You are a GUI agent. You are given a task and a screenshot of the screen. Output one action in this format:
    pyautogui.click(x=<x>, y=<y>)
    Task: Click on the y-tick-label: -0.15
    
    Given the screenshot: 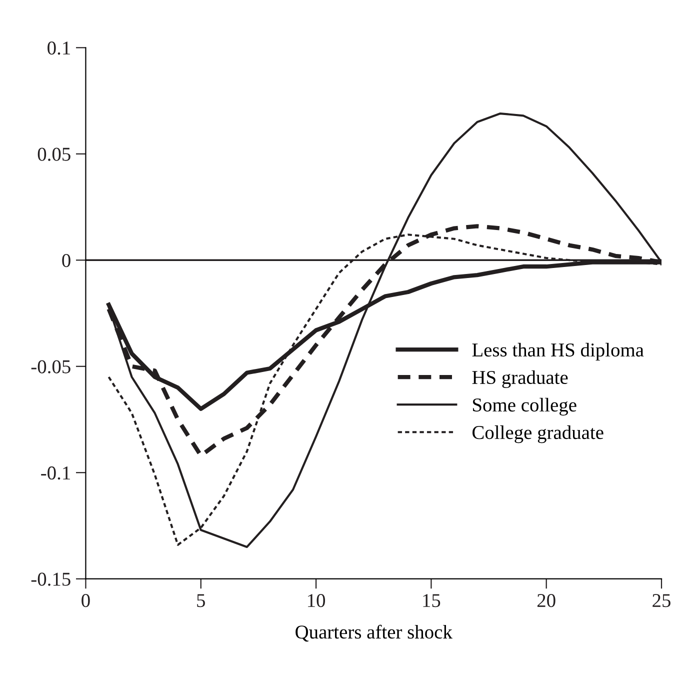 What is the action you would take?
    pyautogui.click(x=50, y=579)
    